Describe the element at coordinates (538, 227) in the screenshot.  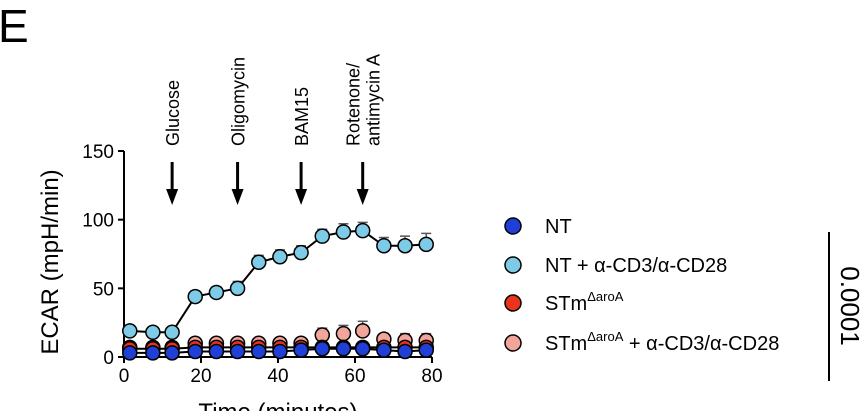
I see `legend-item: NT` at that location.